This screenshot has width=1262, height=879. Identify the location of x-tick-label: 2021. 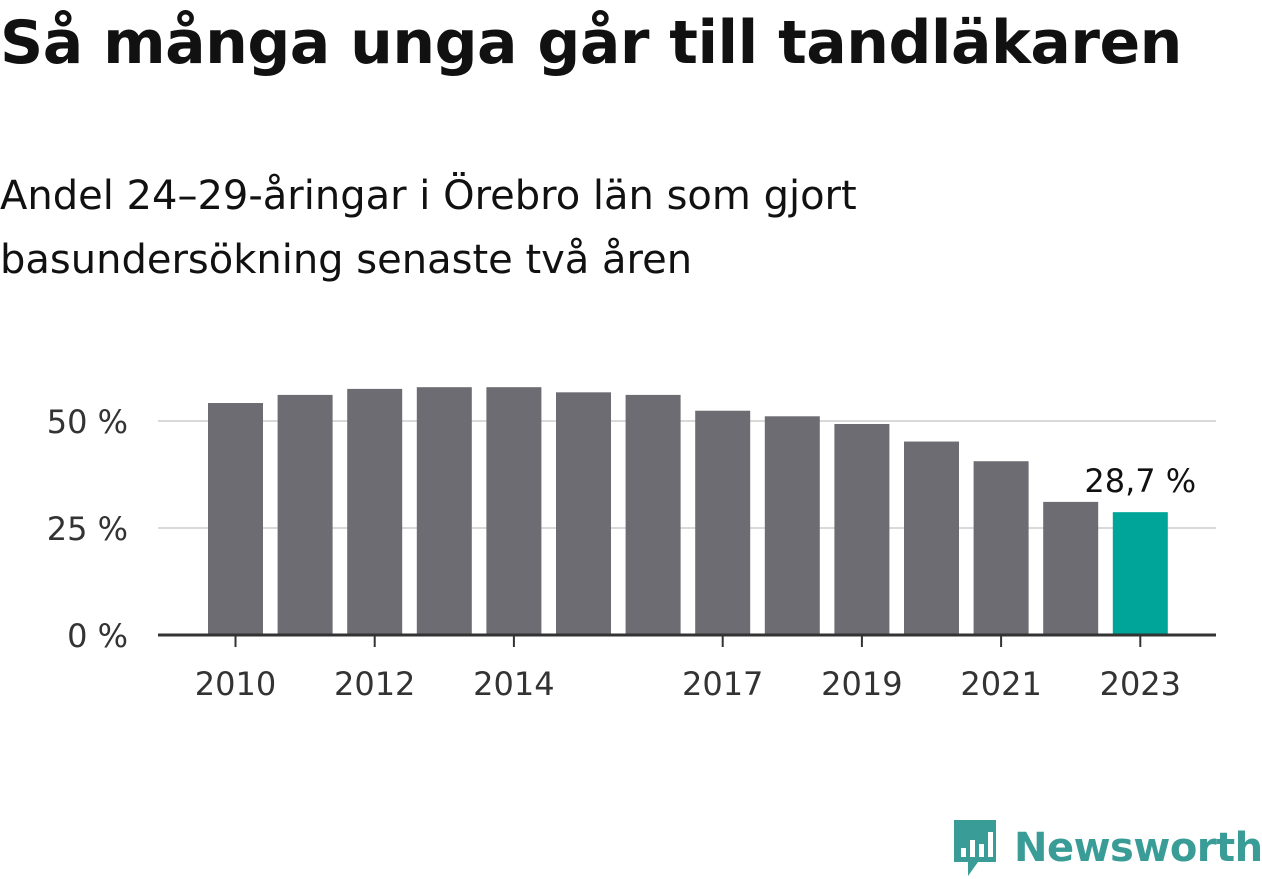
(1000, 684).